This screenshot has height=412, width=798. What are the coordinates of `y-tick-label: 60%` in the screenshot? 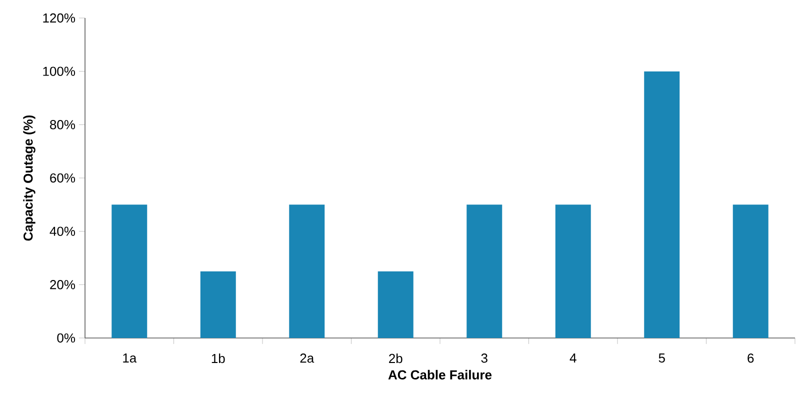 It's located at (63, 178).